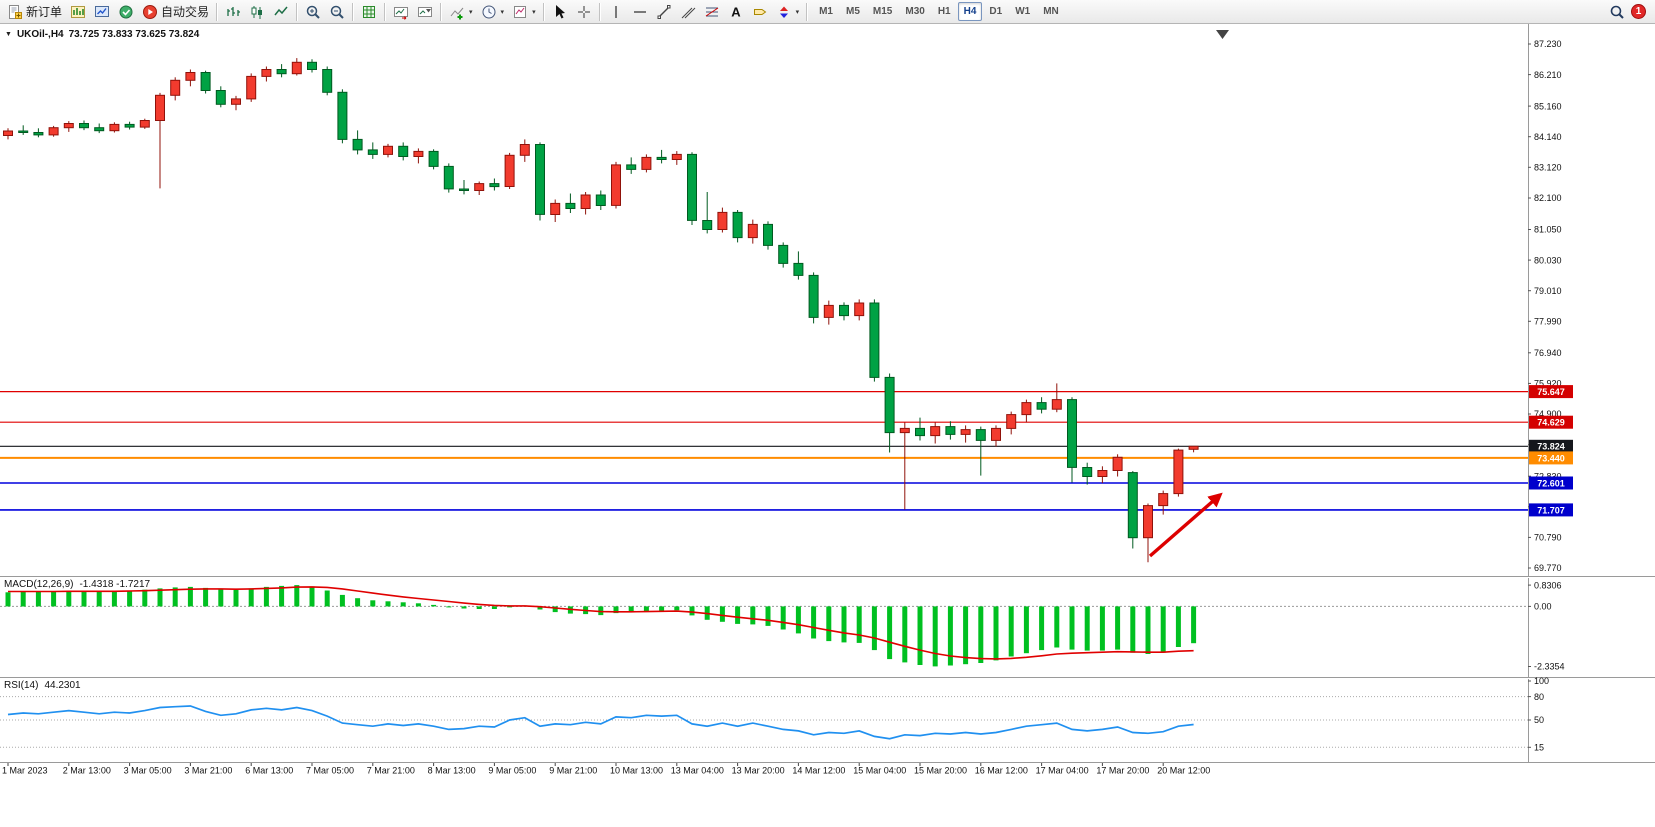 The width and height of the screenshot is (1655, 827). I want to click on timeframe-h1: H1, so click(944, 11).